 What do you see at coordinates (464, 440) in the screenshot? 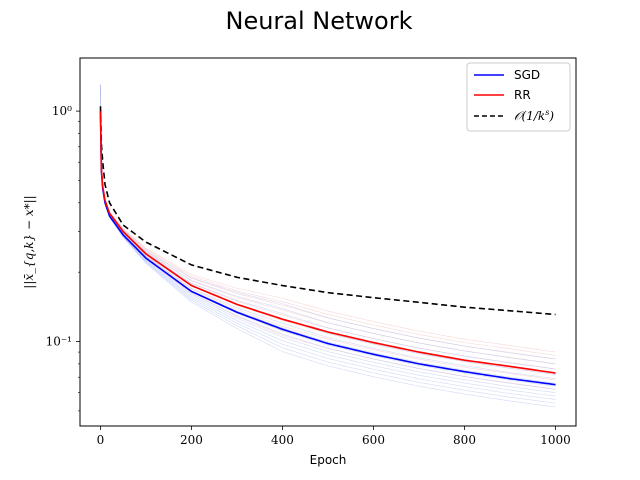
I see `x-tick-label: 800` at bounding box center [464, 440].